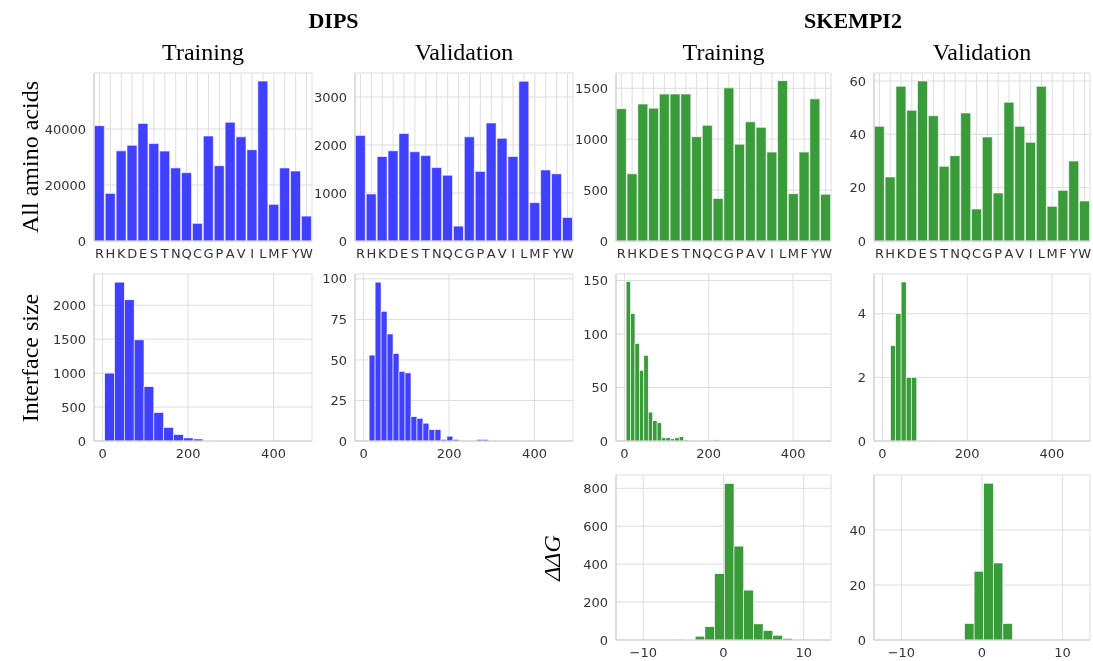 The image size is (1093, 661). Describe the element at coordinates (861, 377) in the screenshot. I see `y-tick-label: 2` at that location.